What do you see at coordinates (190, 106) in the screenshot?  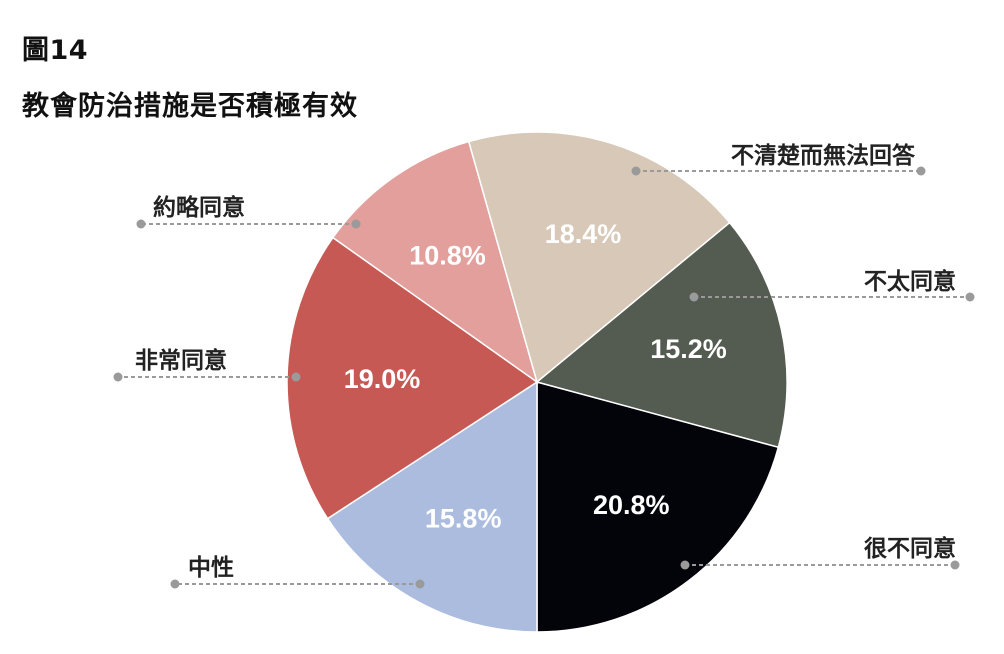 I see `chart-title: 教會防治措施是否積極有效` at bounding box center [190, 106].